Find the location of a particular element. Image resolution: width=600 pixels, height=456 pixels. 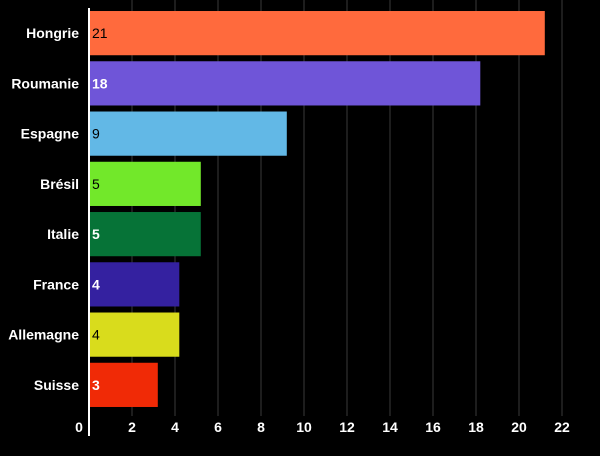

x-tick-label: 0 is located at coordinates (79, 427).